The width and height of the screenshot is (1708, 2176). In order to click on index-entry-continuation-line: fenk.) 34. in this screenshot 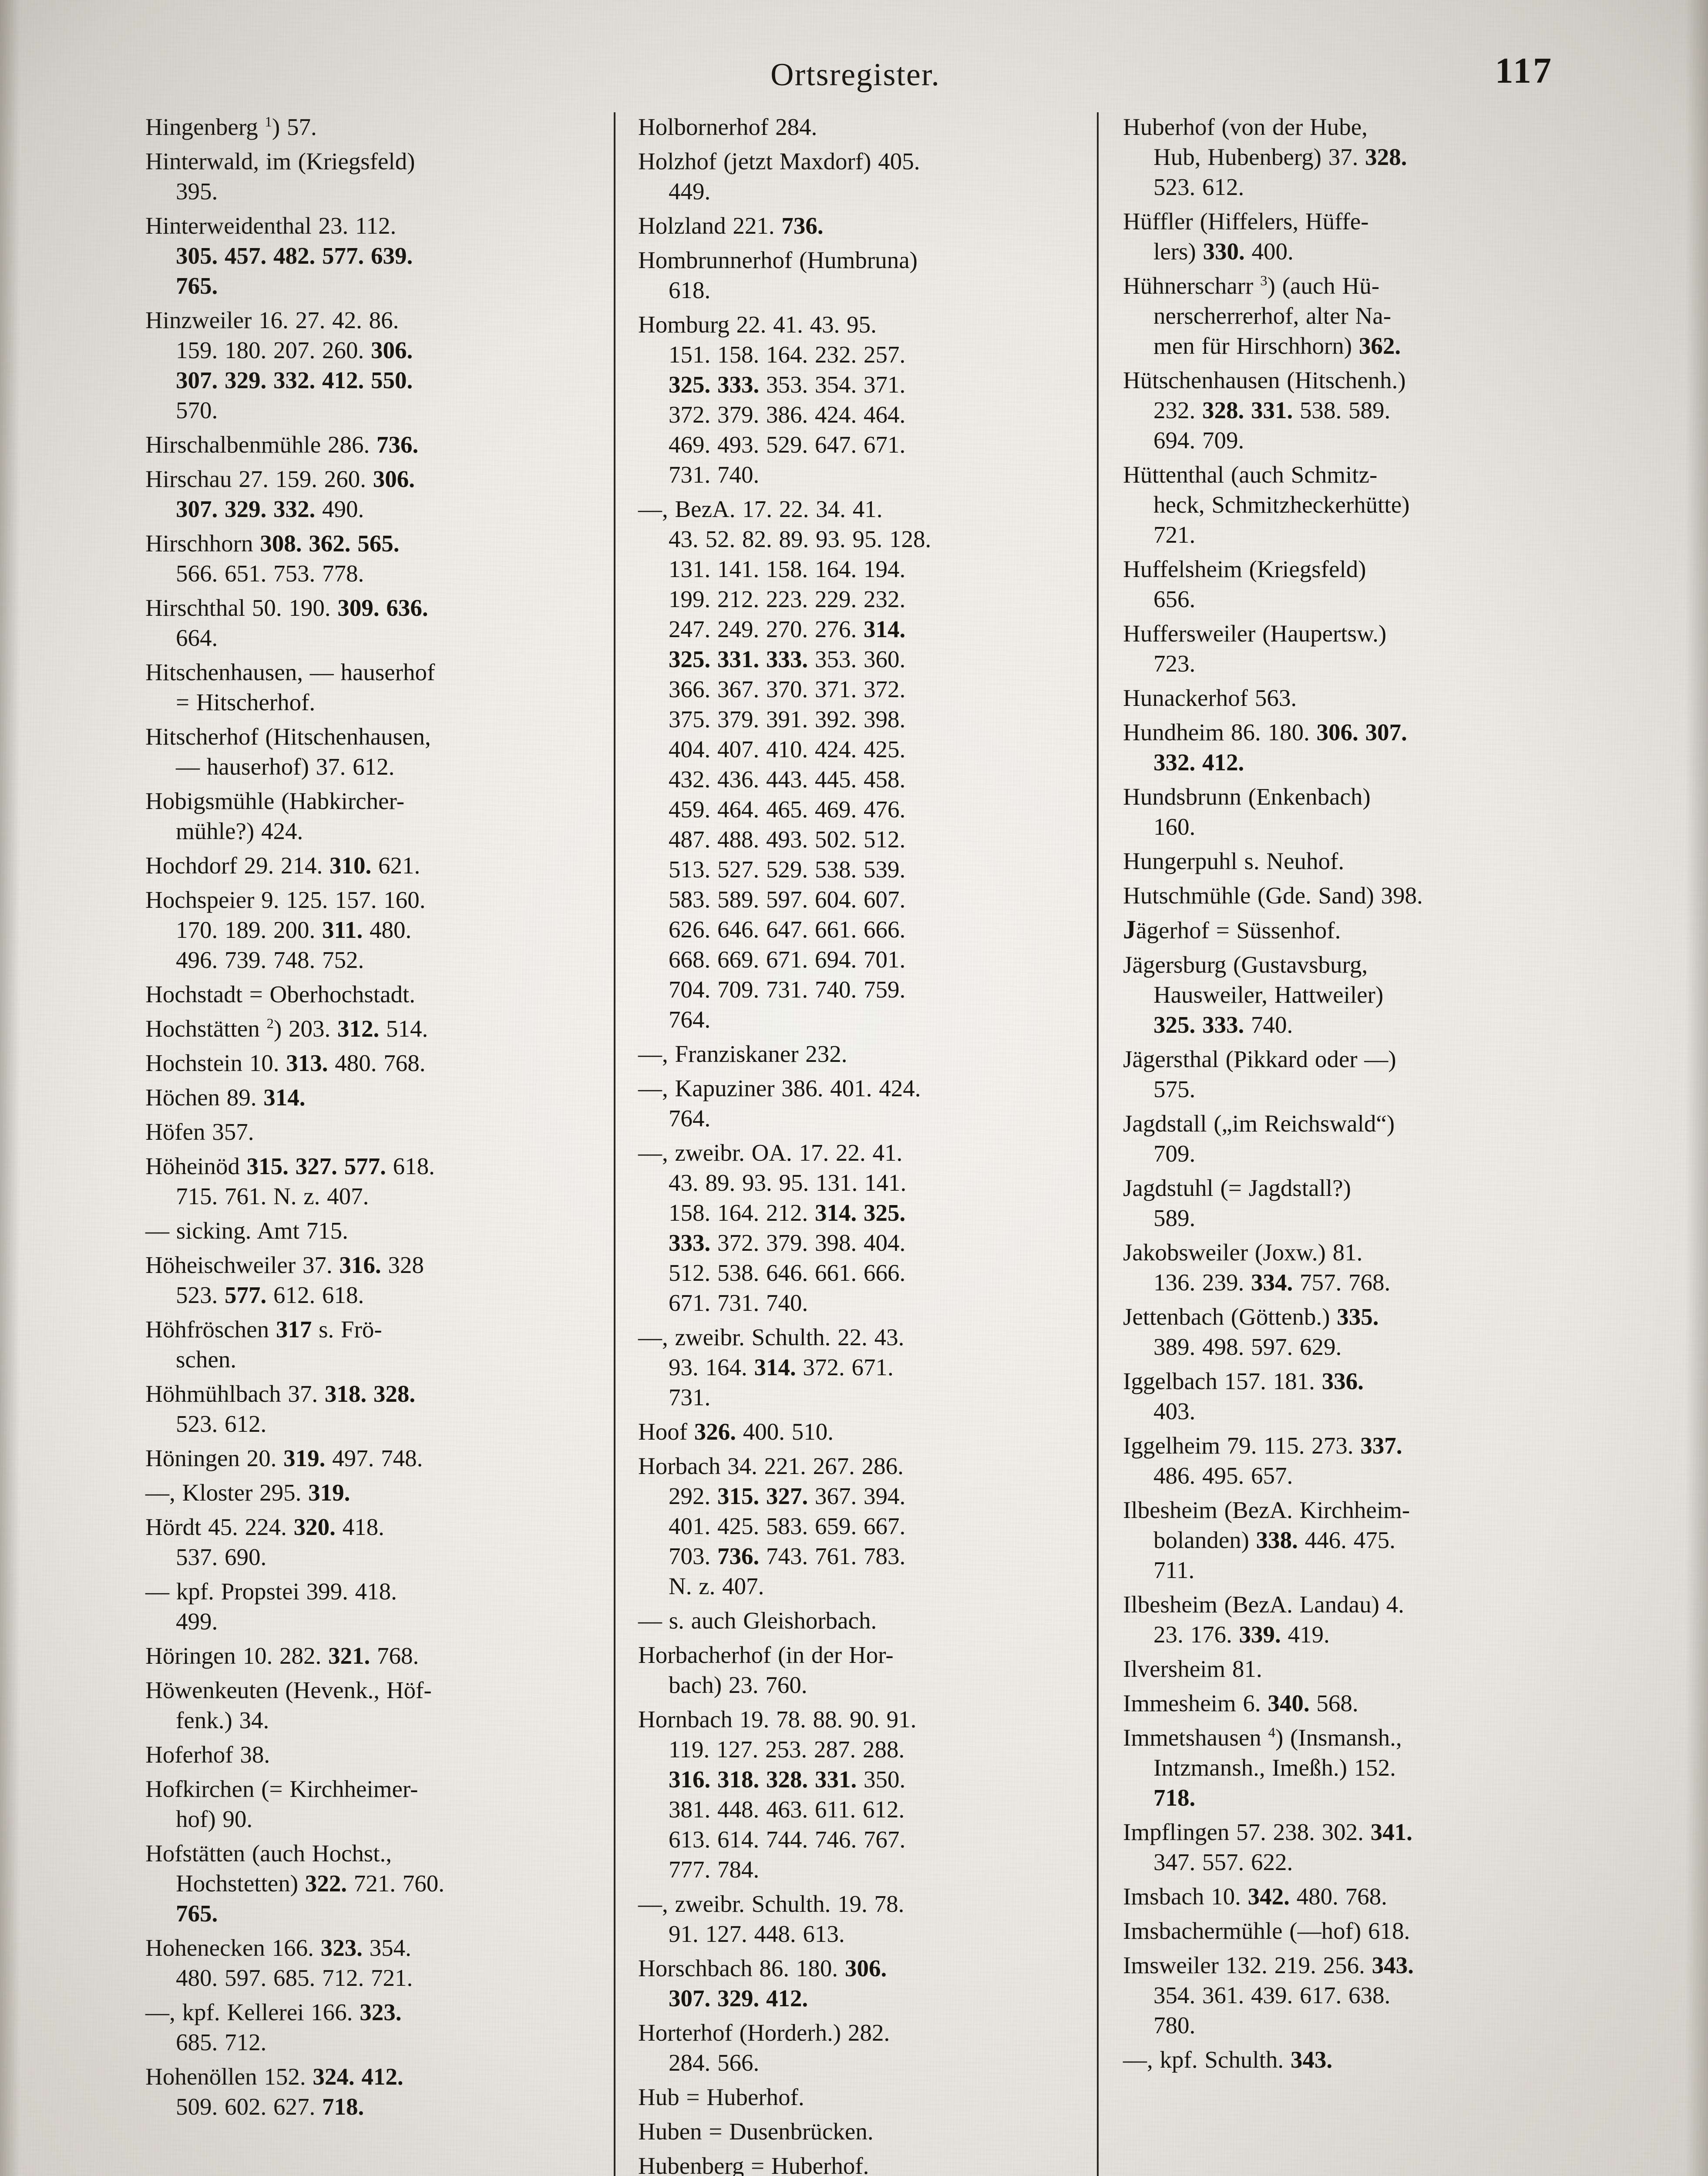, I will do `click(222, 1720)`.